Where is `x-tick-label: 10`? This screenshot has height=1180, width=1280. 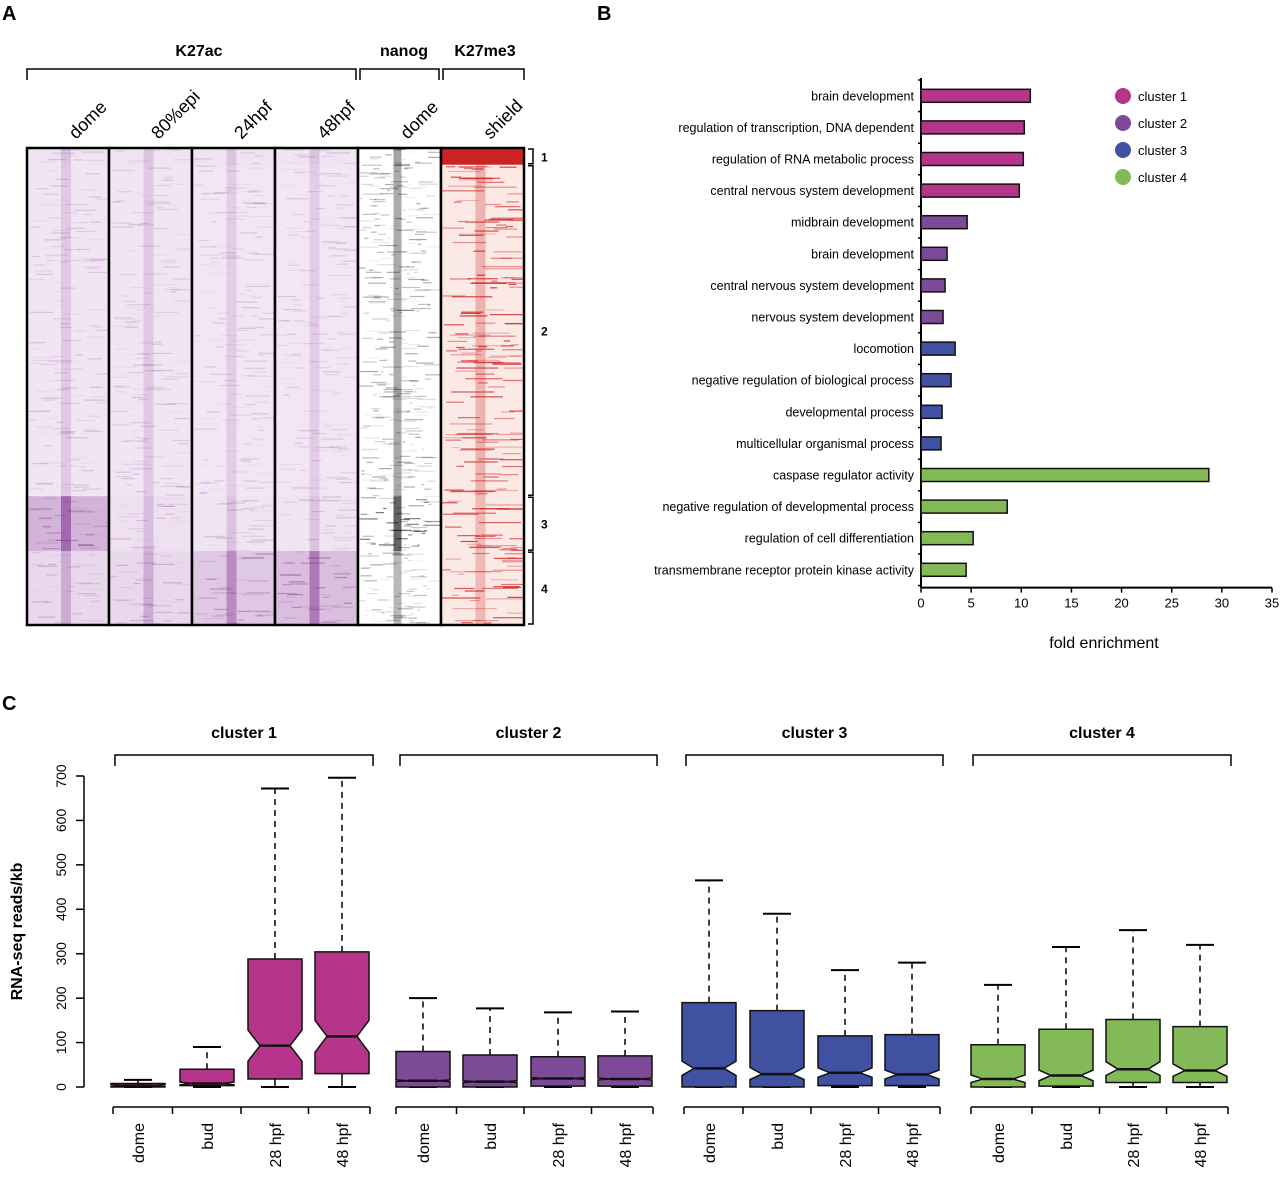 x-tick-label: 10 is located at coordinates (1021, 603).